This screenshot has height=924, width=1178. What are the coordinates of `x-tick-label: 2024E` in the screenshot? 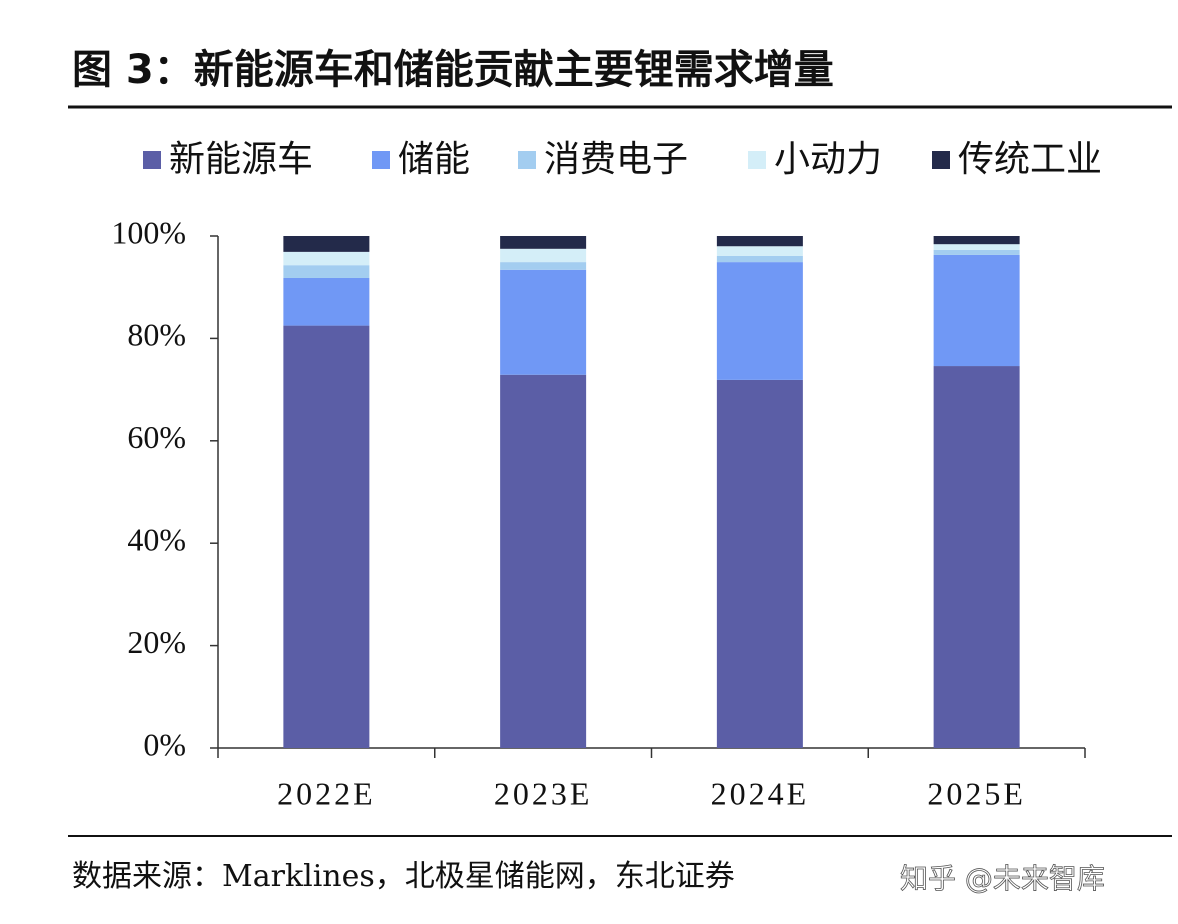 It's located at (760, 793).